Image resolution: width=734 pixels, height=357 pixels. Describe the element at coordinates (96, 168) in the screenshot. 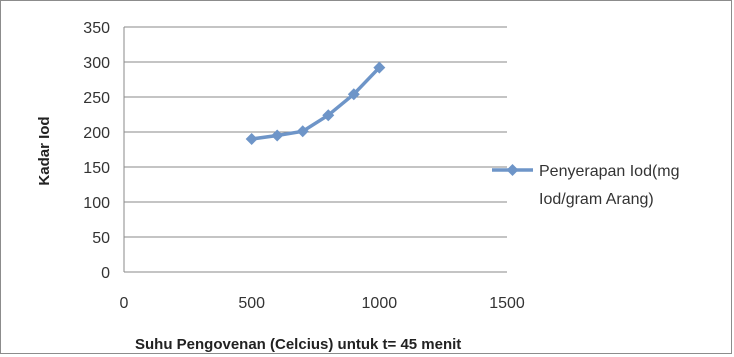

I see `y-tick-label: 150` at that location.